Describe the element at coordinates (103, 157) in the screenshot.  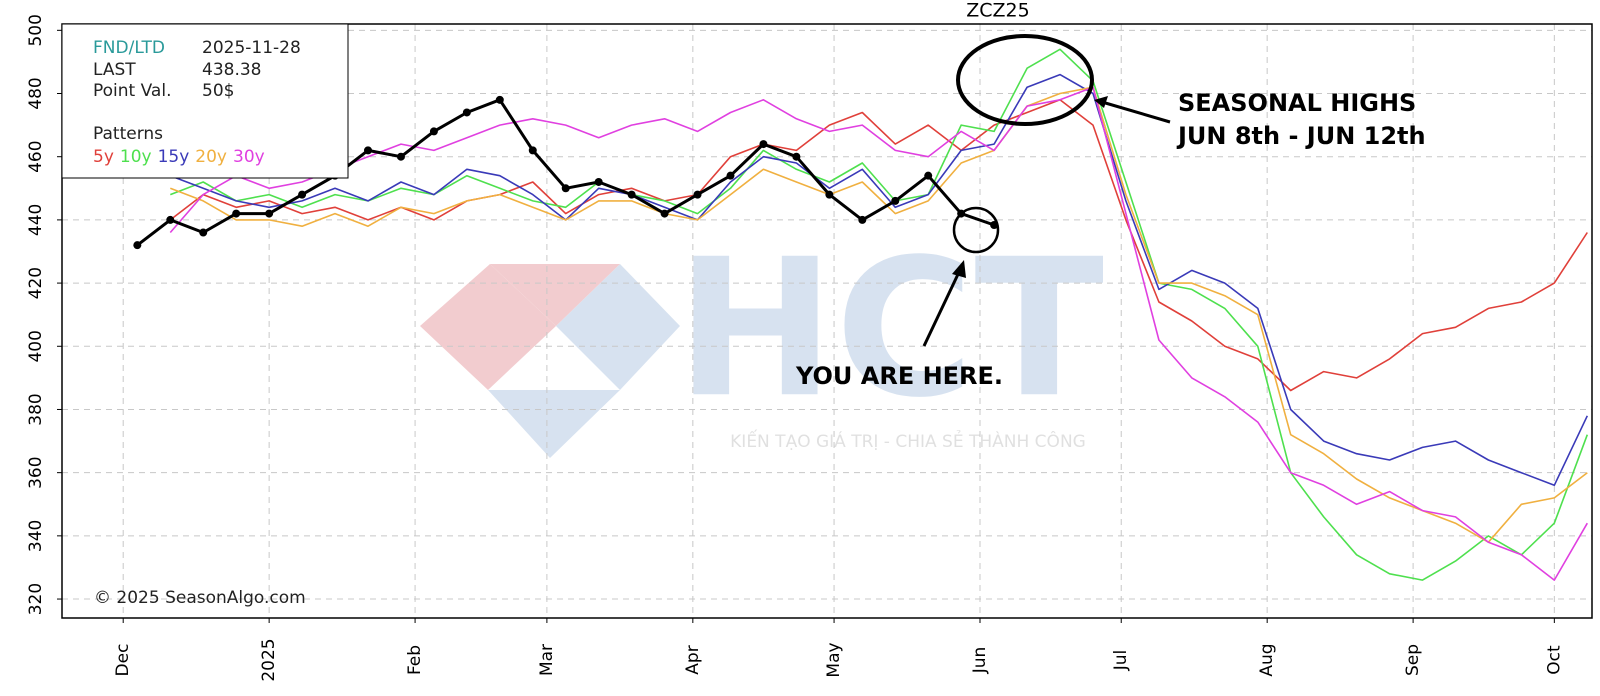
I see `legend-entry: 5y` at that location.